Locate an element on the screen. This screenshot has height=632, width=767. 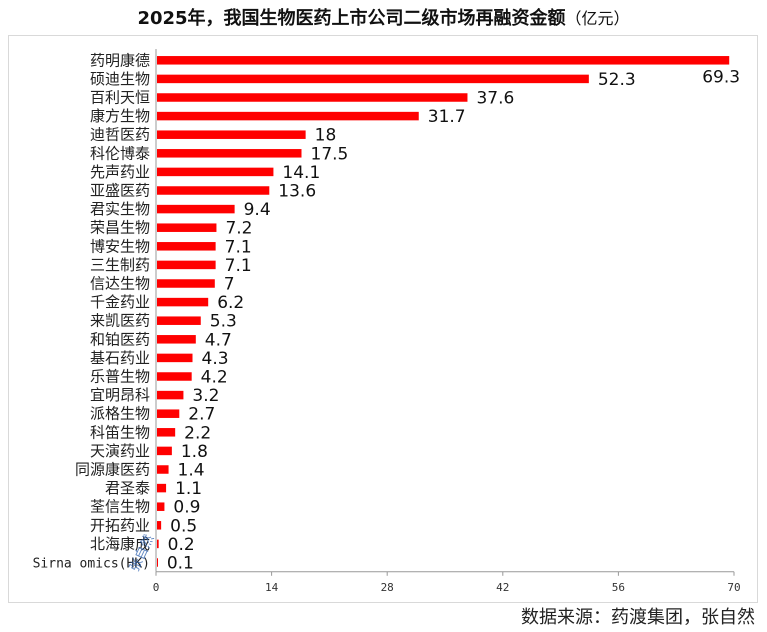
category-label: 天演药业 is located at coordinates (120, 451).